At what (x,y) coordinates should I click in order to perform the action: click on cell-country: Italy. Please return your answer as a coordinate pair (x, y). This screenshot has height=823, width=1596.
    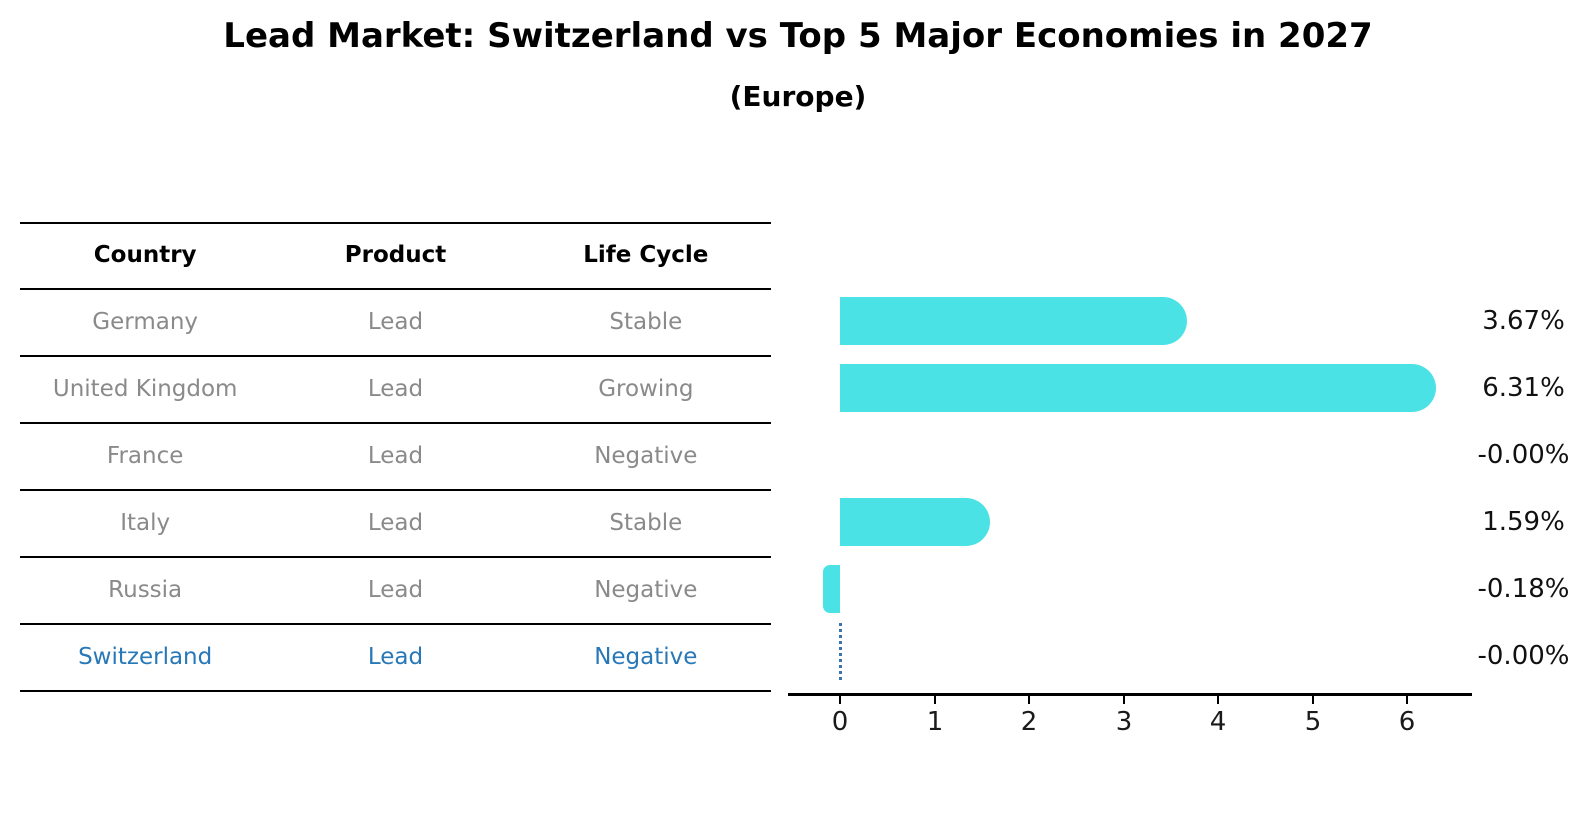
    Looking at the image, I should click on (145, 522).